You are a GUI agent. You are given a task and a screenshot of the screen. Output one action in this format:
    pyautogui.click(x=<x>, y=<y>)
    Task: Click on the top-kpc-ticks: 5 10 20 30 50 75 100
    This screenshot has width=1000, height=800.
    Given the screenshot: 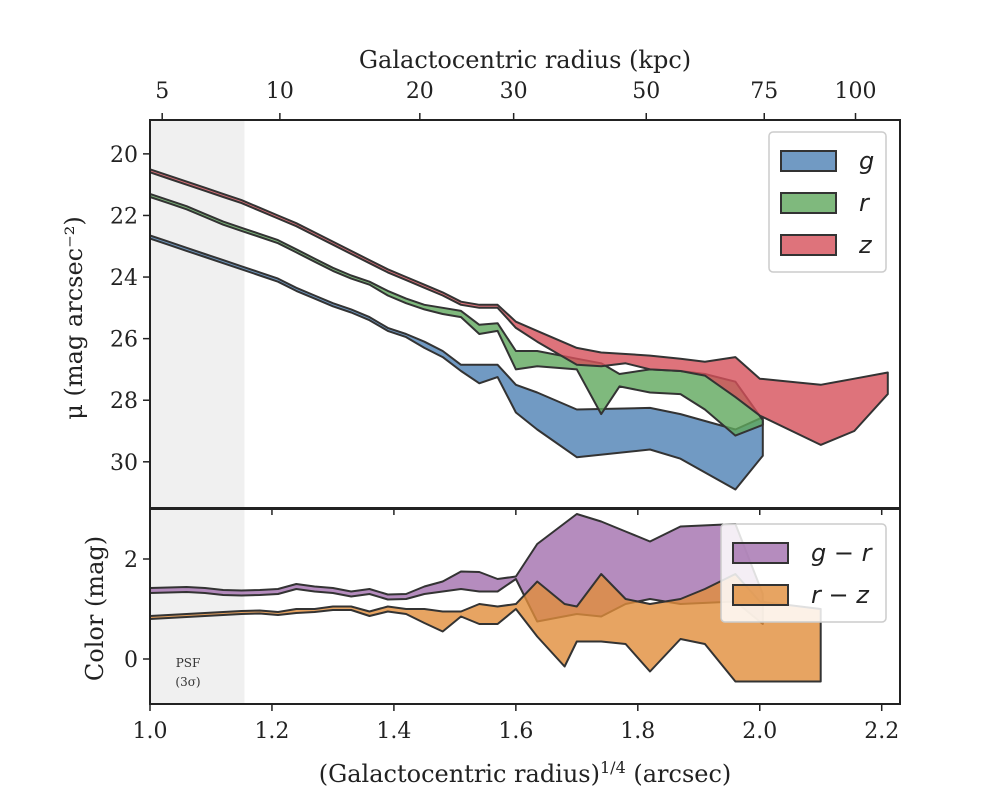 What is the action you would take?
    pyautogui.click(x=516, y=99)
    